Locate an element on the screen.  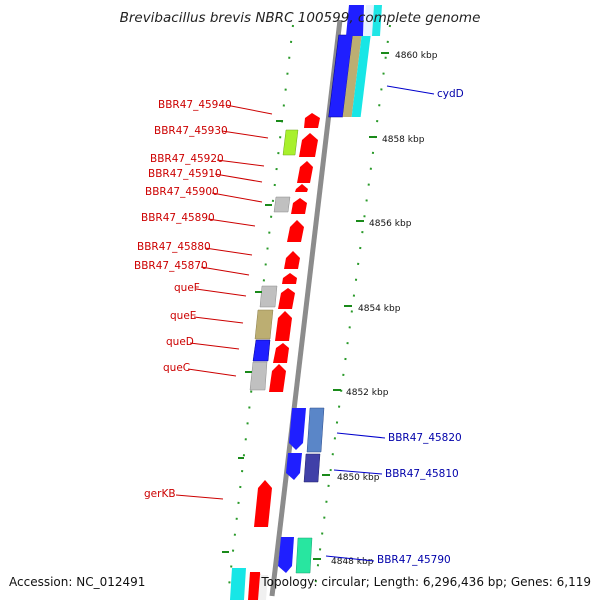
accession-text: Accession: NC_012491 is located at coordinates (77, 582).